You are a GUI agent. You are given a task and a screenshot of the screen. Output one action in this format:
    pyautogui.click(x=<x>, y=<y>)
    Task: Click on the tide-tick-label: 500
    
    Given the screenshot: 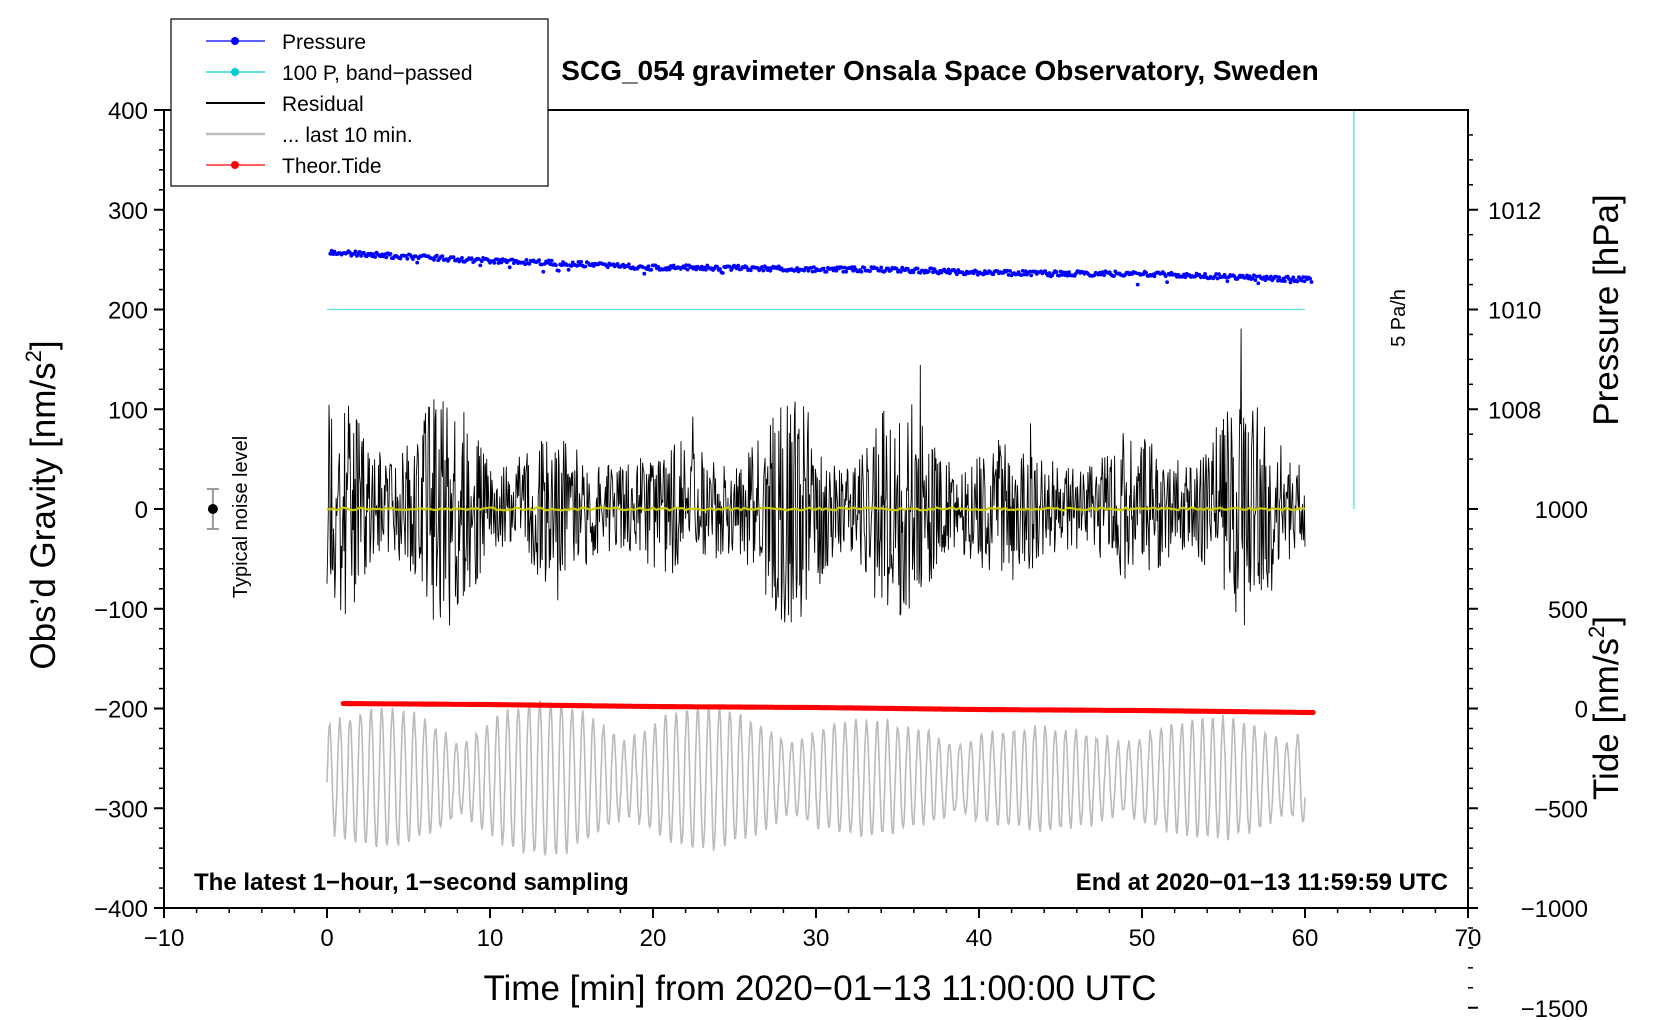 What is the action you would take?
    pyautogui.click(x=1568, y=610)
    